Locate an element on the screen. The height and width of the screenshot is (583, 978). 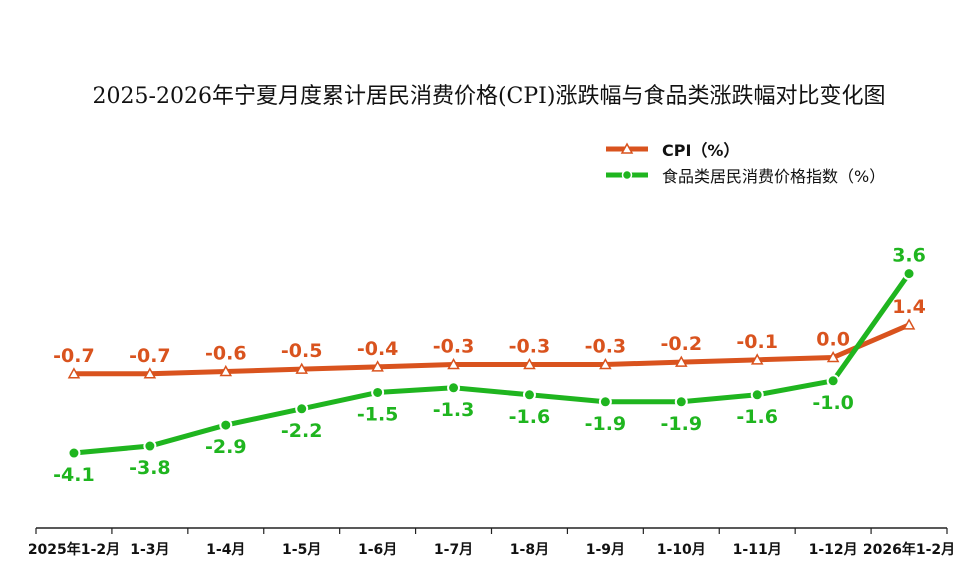
x-tick-label: 1-12月 is located at coordinates (833, 550).